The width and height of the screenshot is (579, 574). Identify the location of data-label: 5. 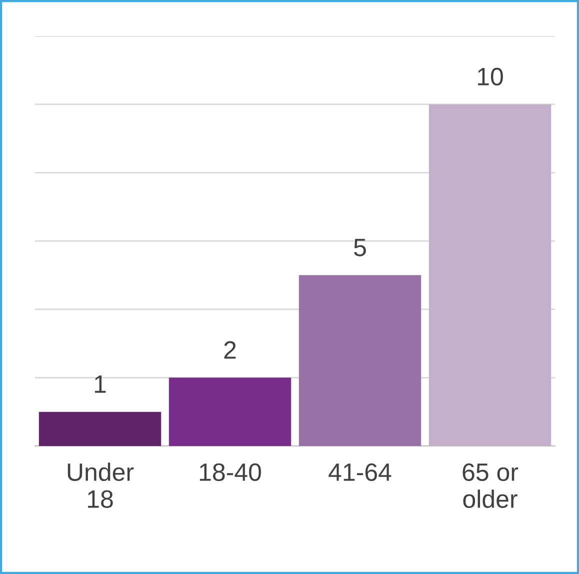
(360, 247).